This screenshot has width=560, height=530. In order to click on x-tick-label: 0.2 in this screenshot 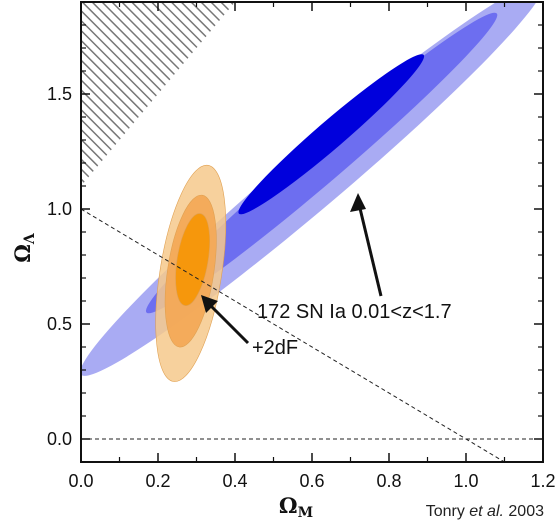, I will do `click(157, 481)`.